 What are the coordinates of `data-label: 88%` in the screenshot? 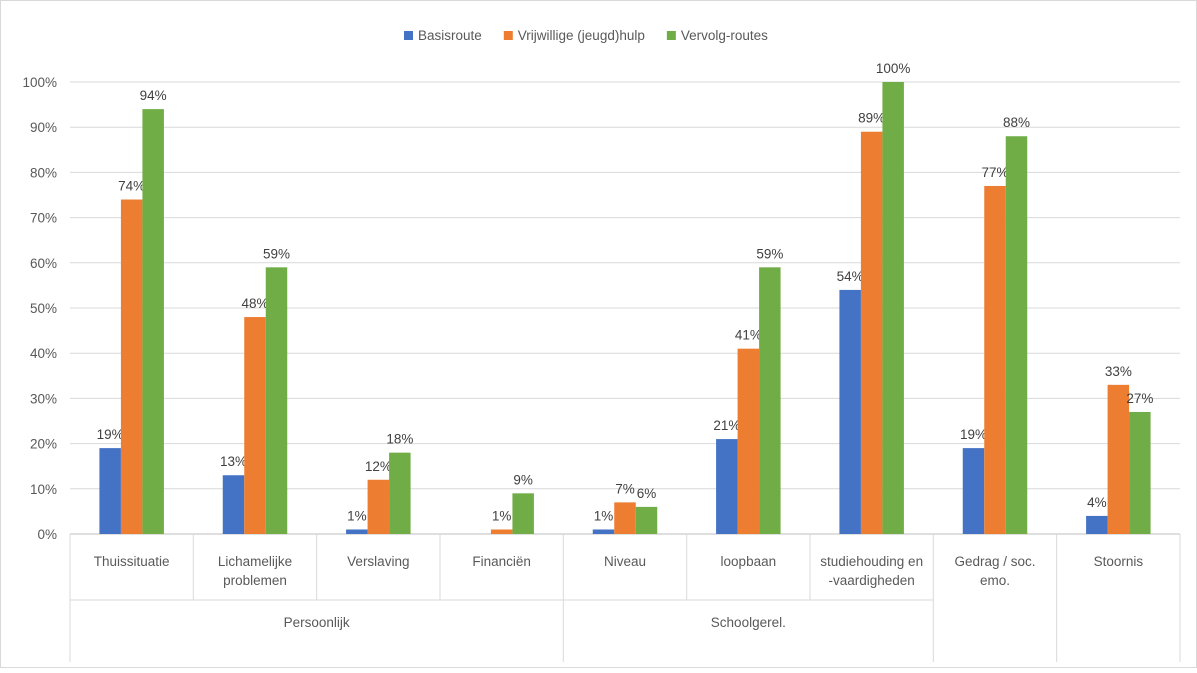 It's located at (1016, 122).